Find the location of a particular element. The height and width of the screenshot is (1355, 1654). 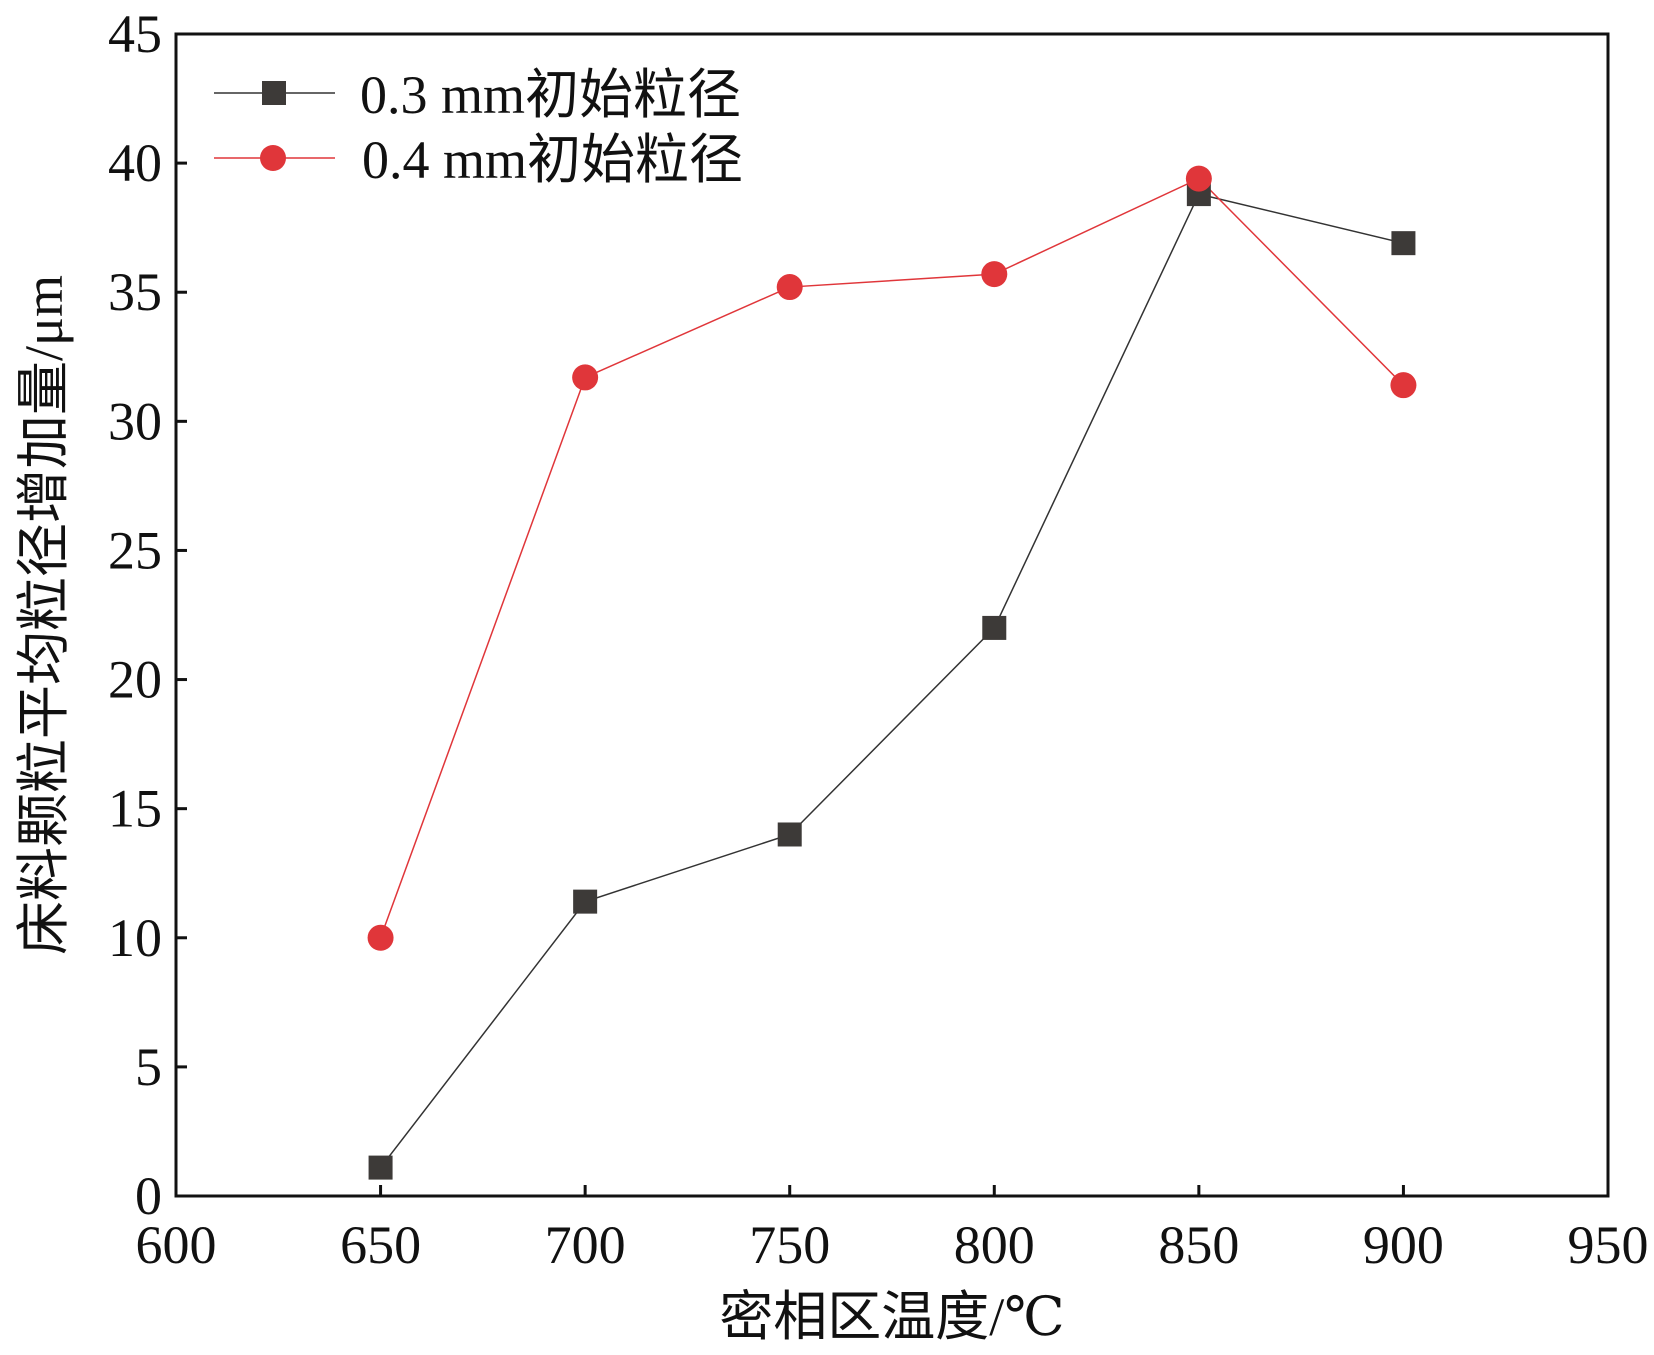

legend: 0.3 mm初始粒径 0.4 mm初始粒径 is located at coordinates (478, 127).